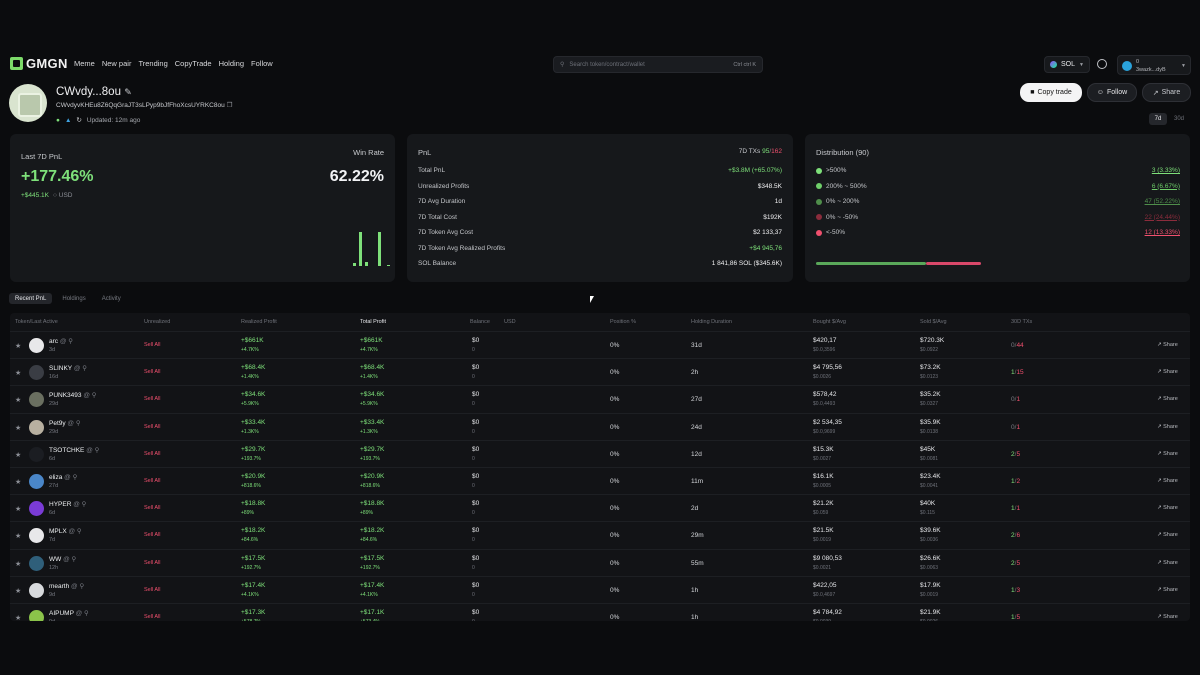 The height and width of the screenshot is (675, 1200). What do you see at coordinates (39, 63) in the screenshot?
I see `logo: GMGN` at bounding box center [39, 63].